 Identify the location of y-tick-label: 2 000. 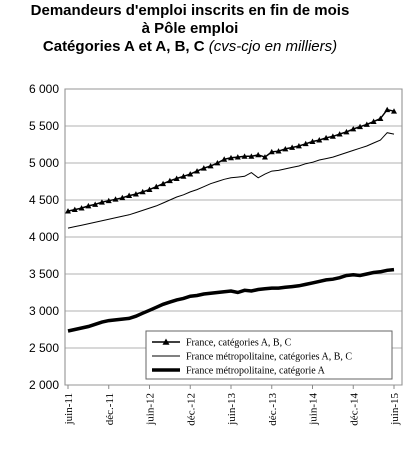
(44, 385).